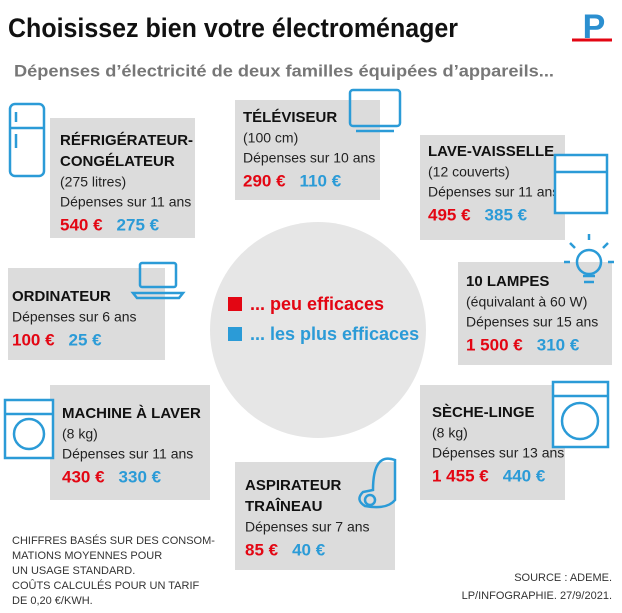 Image resolution: width=622 pixels, height=613 pixels. What do you see at coordinates (293, 485) in the screenshot?
I see `appliance-name: ASPIRATEUR` at bounding box center [293, 485].